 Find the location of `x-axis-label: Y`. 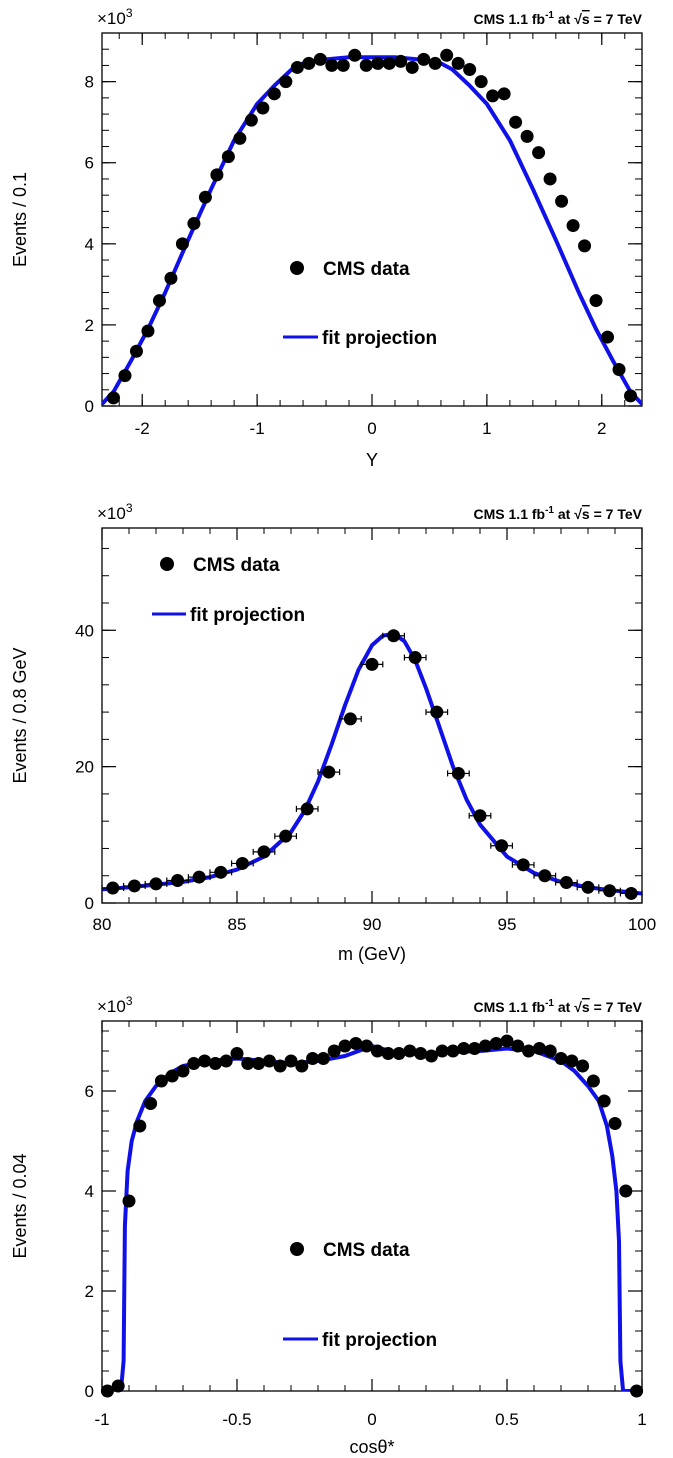

x-axis-label: Y is located at coordinates (372, 460).